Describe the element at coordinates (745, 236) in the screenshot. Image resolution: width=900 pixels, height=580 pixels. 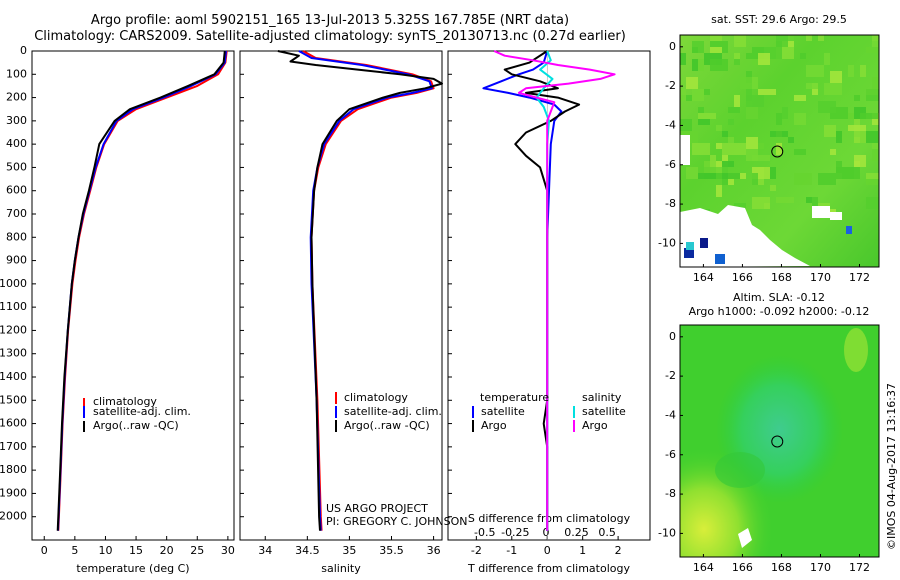
I see `sst-nodata-south` at that location.